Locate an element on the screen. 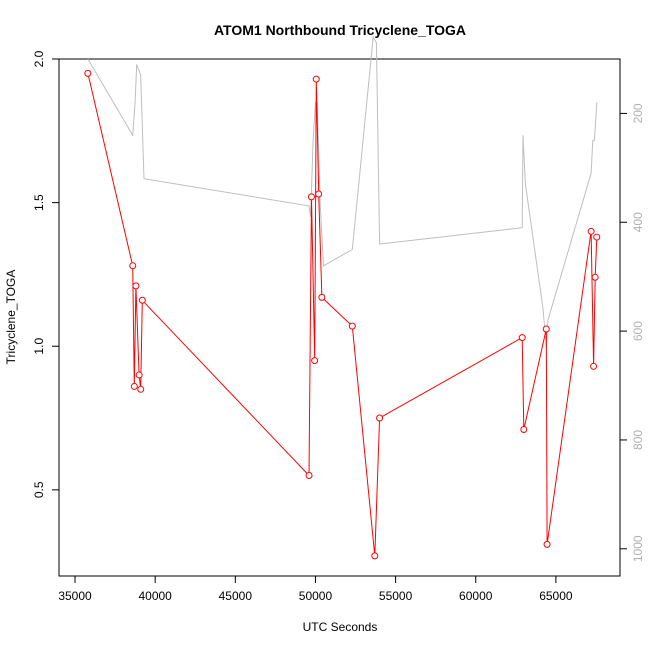 Image resolution: width=650 pixels, height=650 pixels. x-tick-label: 55000 is located at coordinates (396, 596).